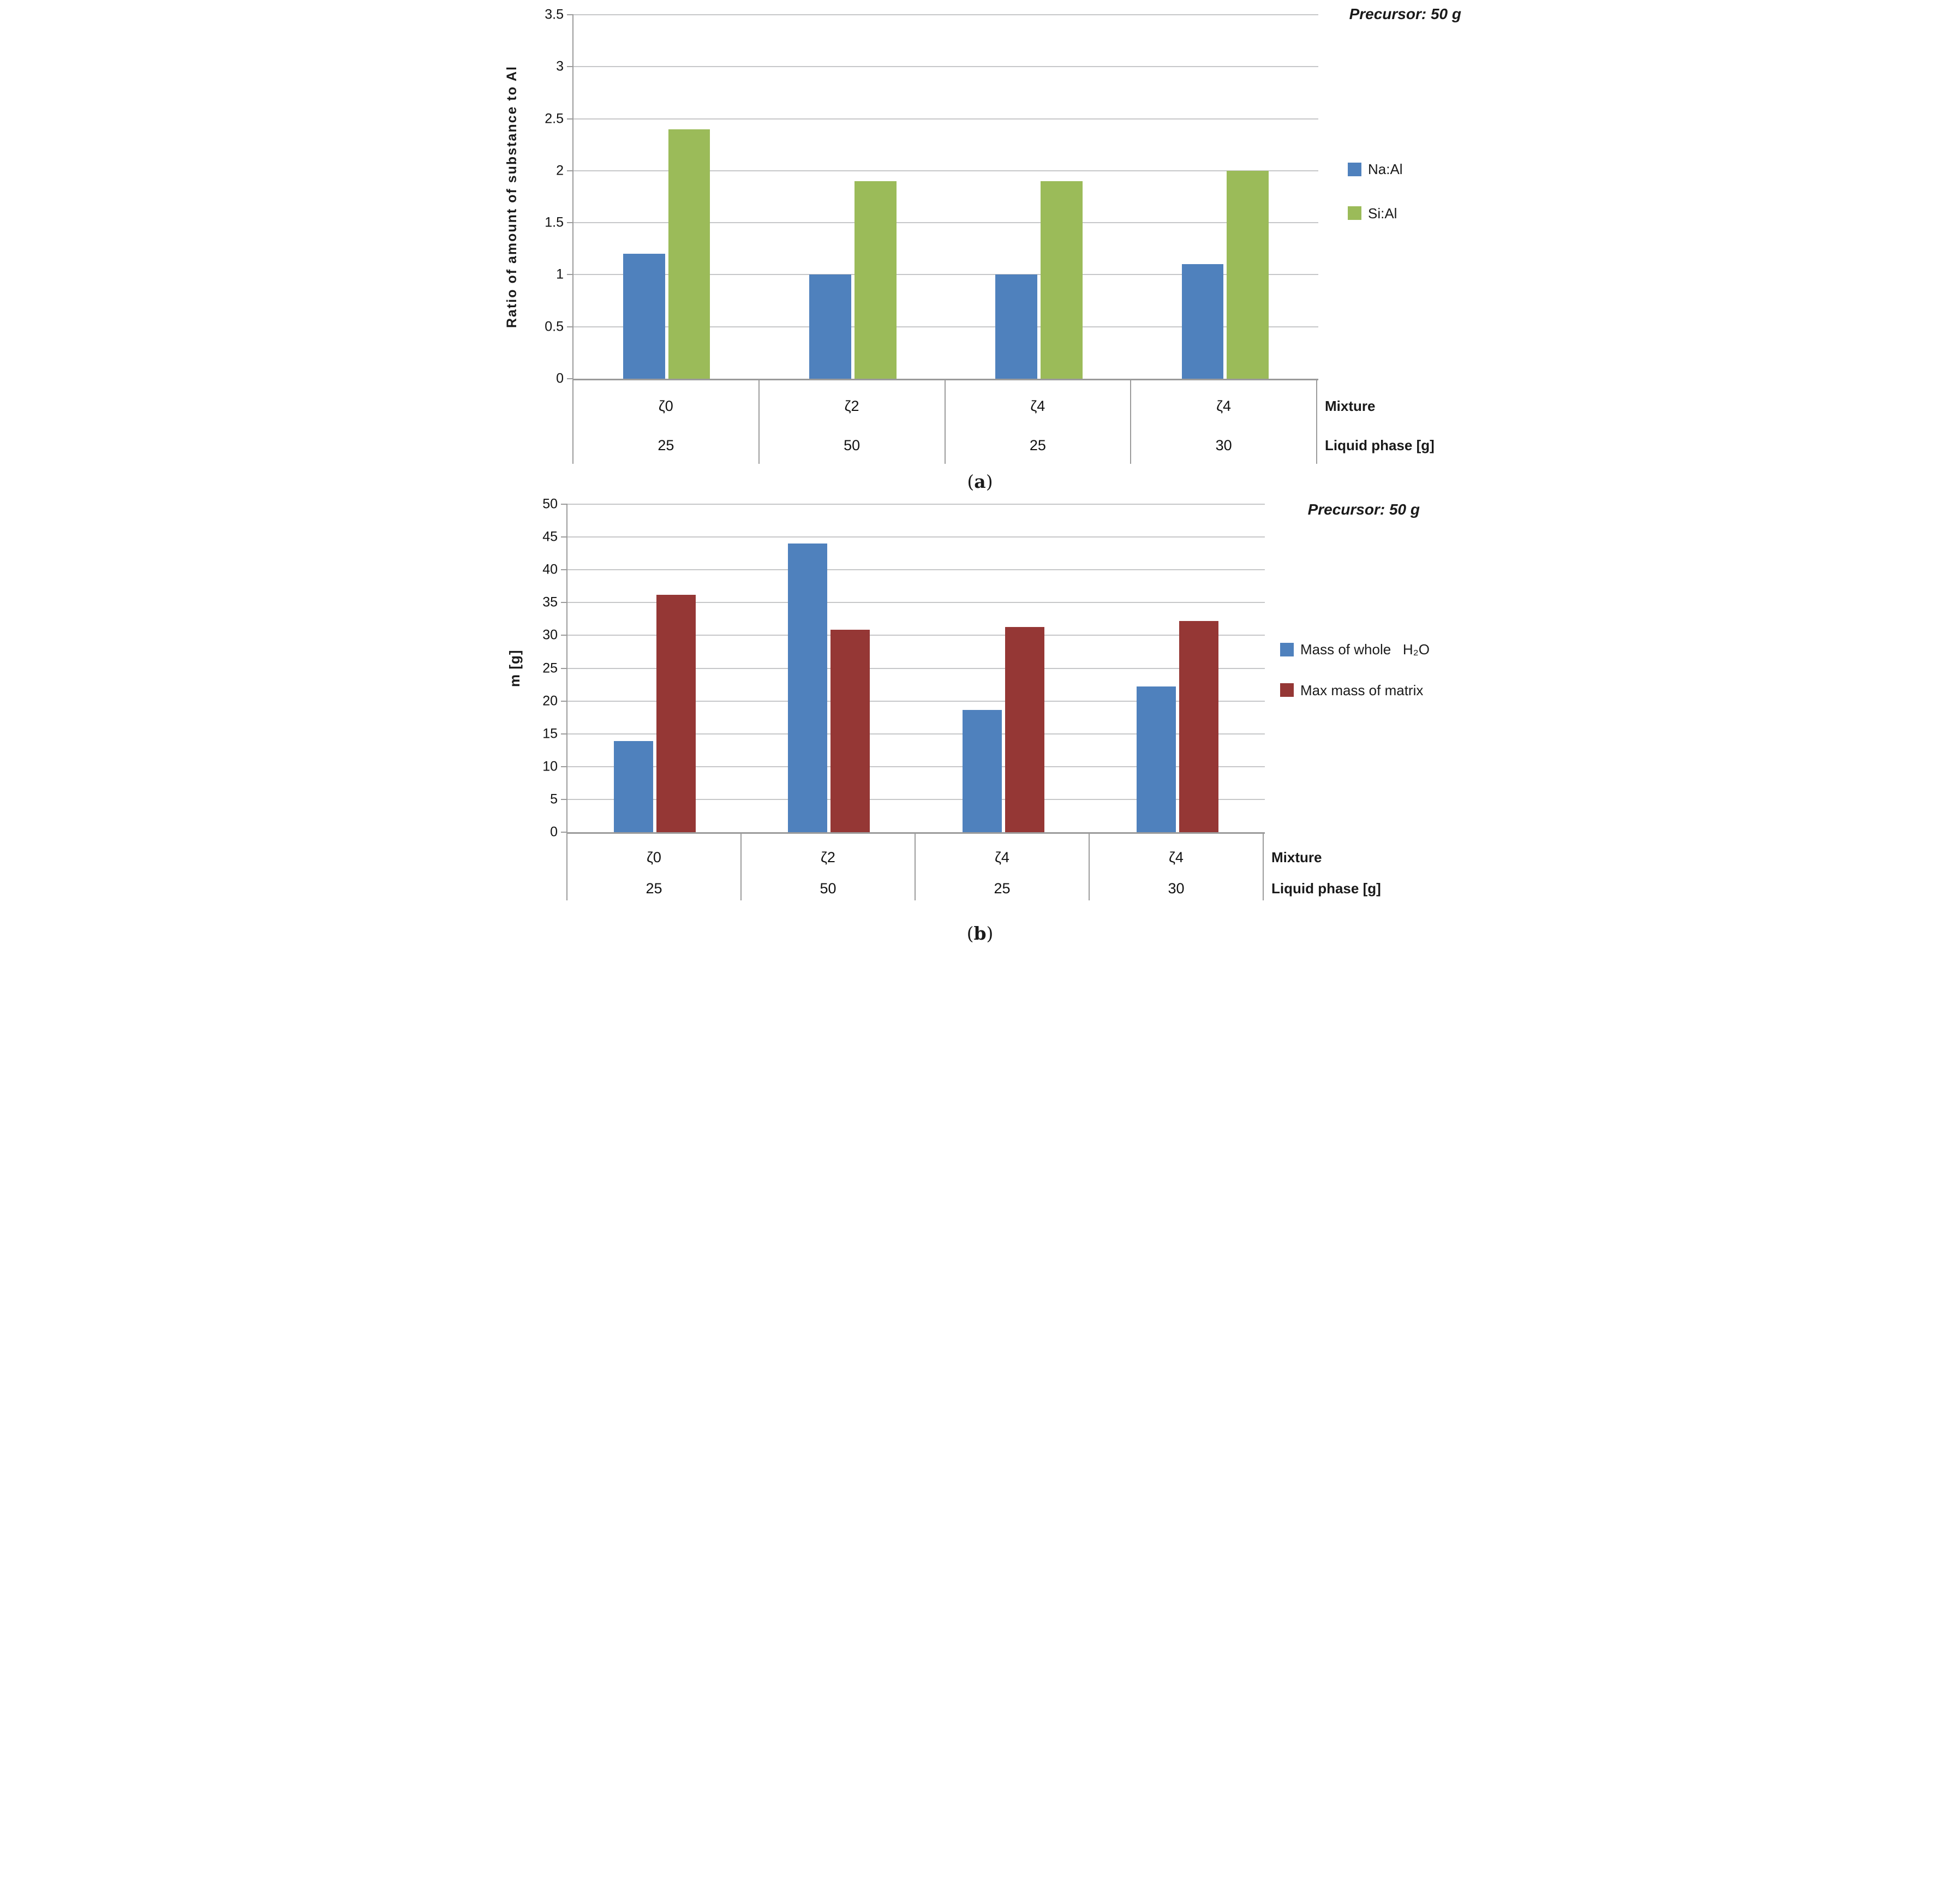 Image resolution: width=1960 pixels, height=1893 pixels. Describe the element at coordinates (644, 316) in the screenshot. I see `bar-na:al-cat1` at that location.